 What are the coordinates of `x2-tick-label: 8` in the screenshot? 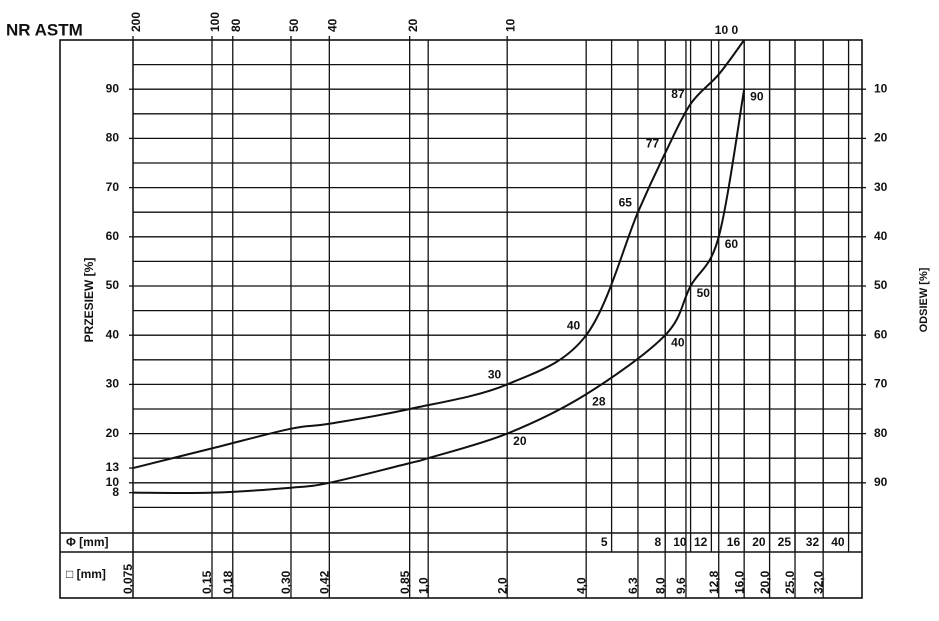 It's located at (657, 542).